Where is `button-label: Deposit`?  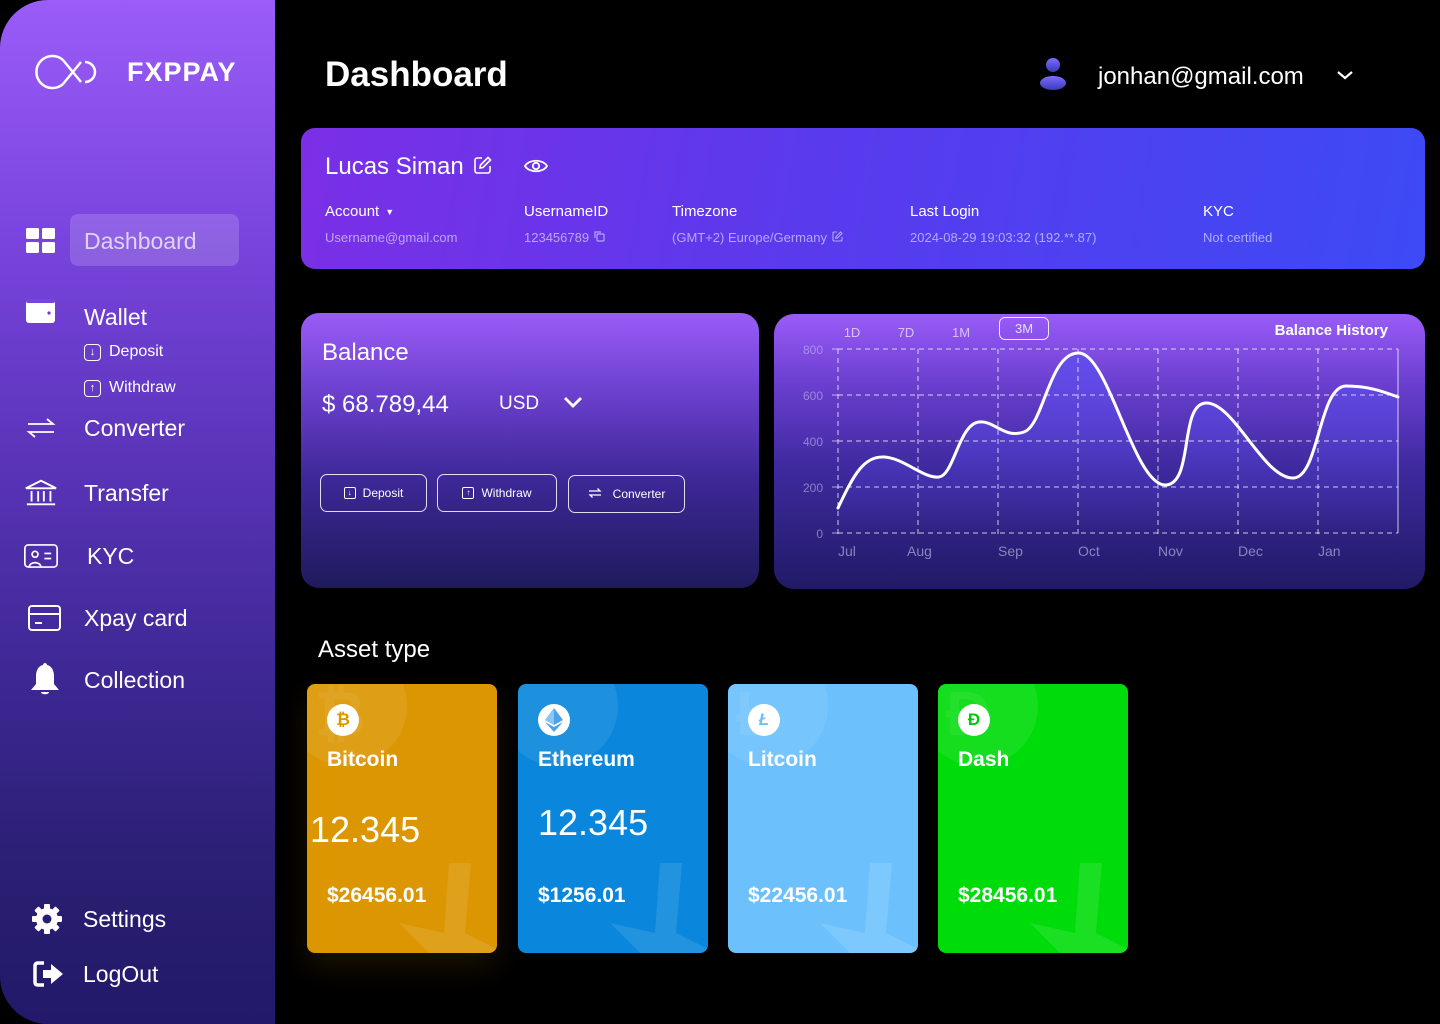
button-label: Deposit is located at coordinates (383, 493).